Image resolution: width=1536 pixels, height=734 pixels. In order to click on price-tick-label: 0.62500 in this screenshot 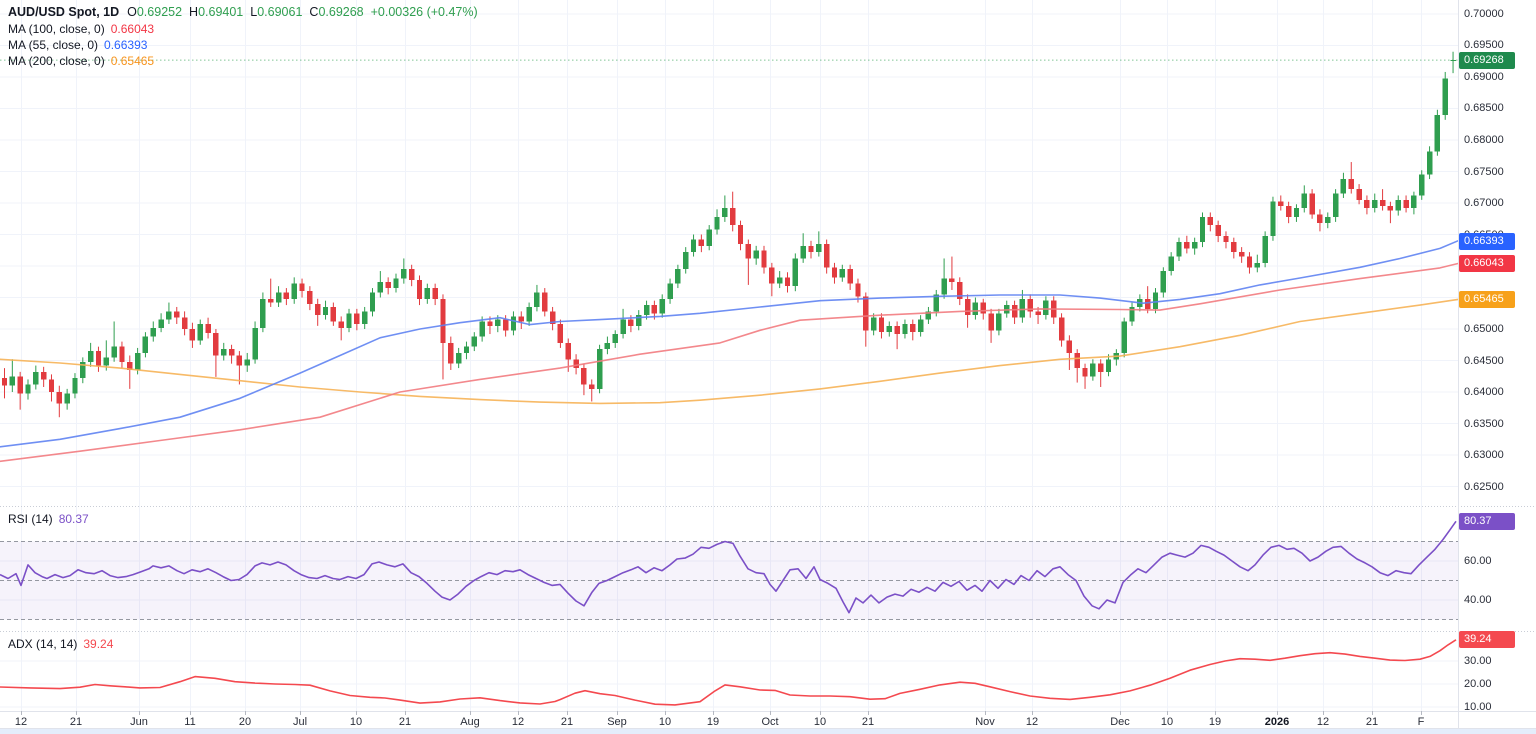, I will do `click(1484, 486)`.